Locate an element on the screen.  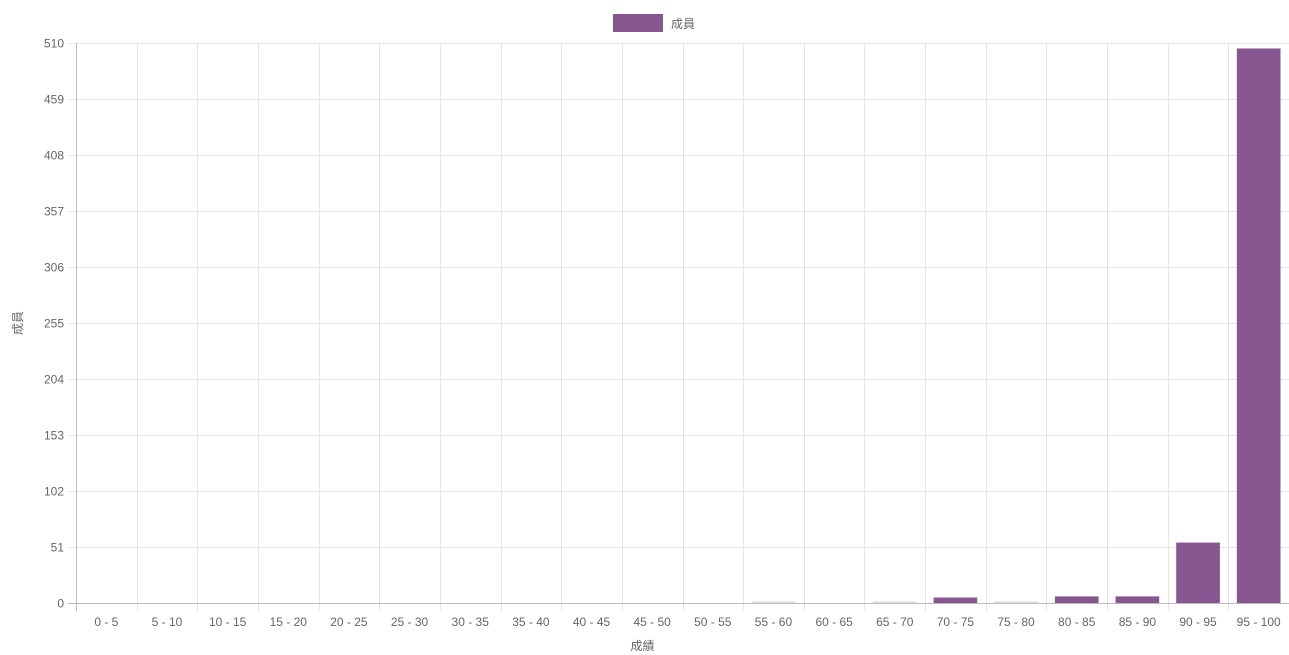
y-tick-label: 306 is located at coordinates (54, 268).